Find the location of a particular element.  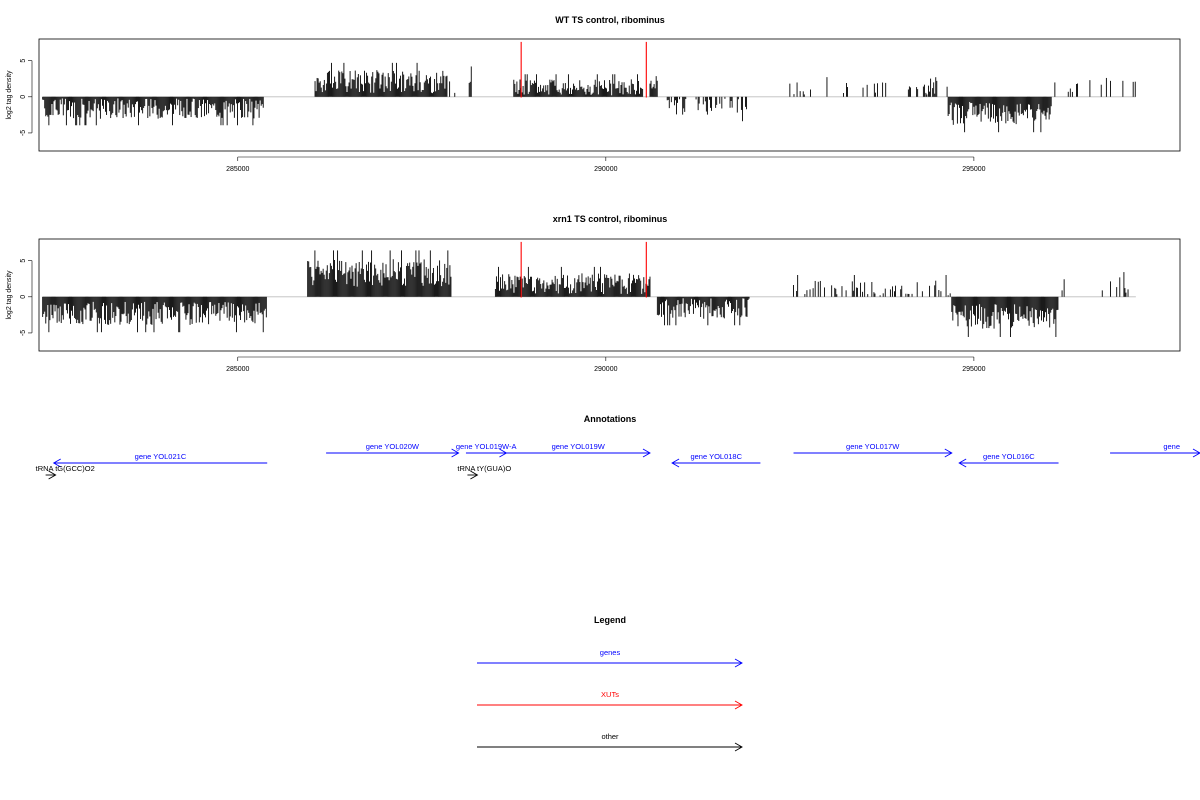

xrn1-y-axis-label: log2 tag density is located at coordinates (9, 295).